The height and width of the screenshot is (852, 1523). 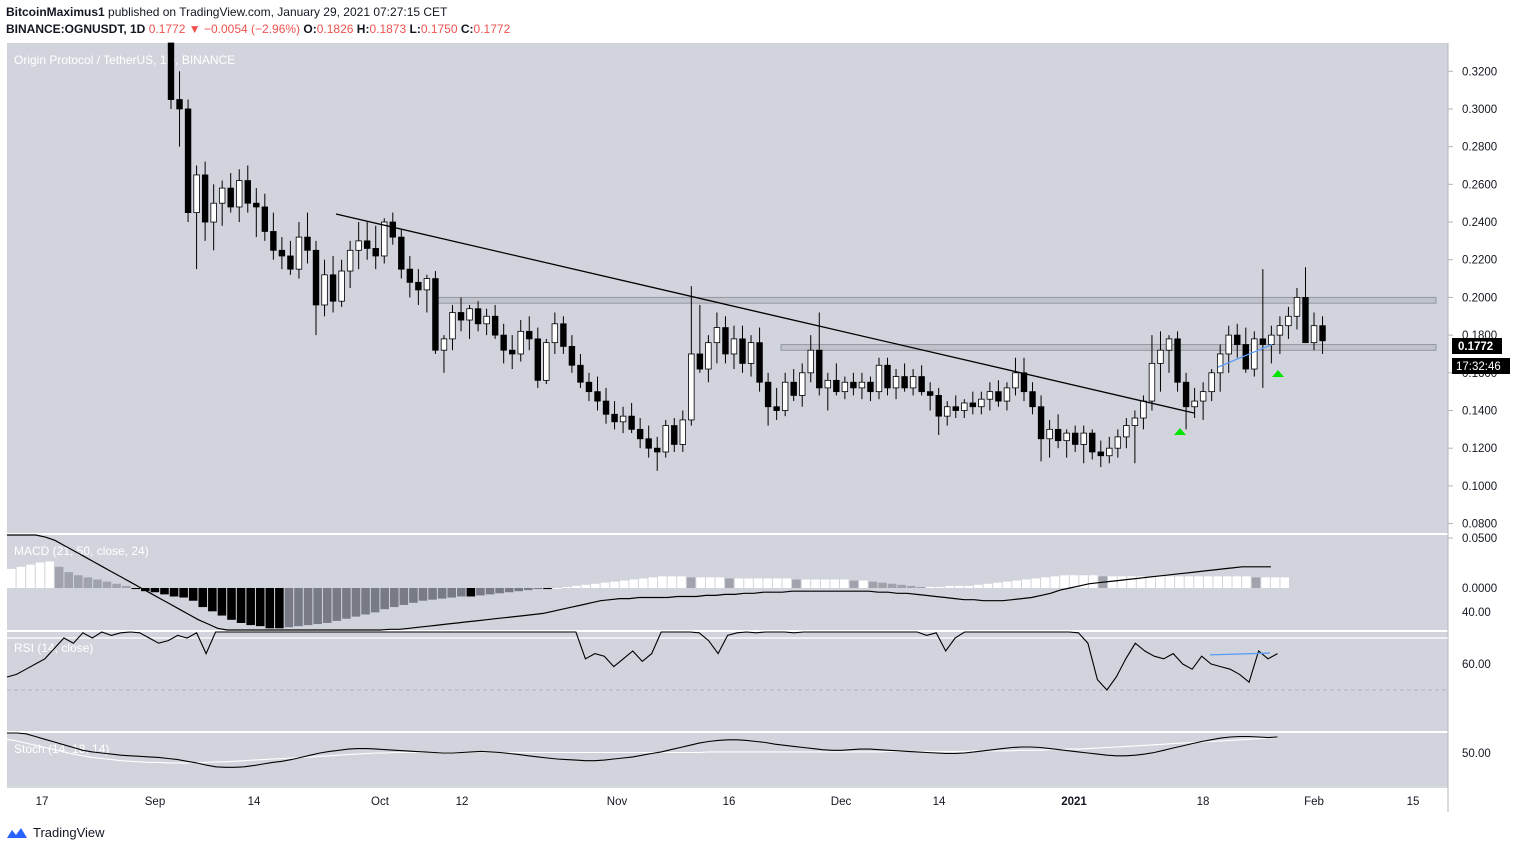 What do you see at coordinates (1479, 525) in the screenshot?
I see `price-tick-label: 0.0800` at bounding box center [1479, 525].